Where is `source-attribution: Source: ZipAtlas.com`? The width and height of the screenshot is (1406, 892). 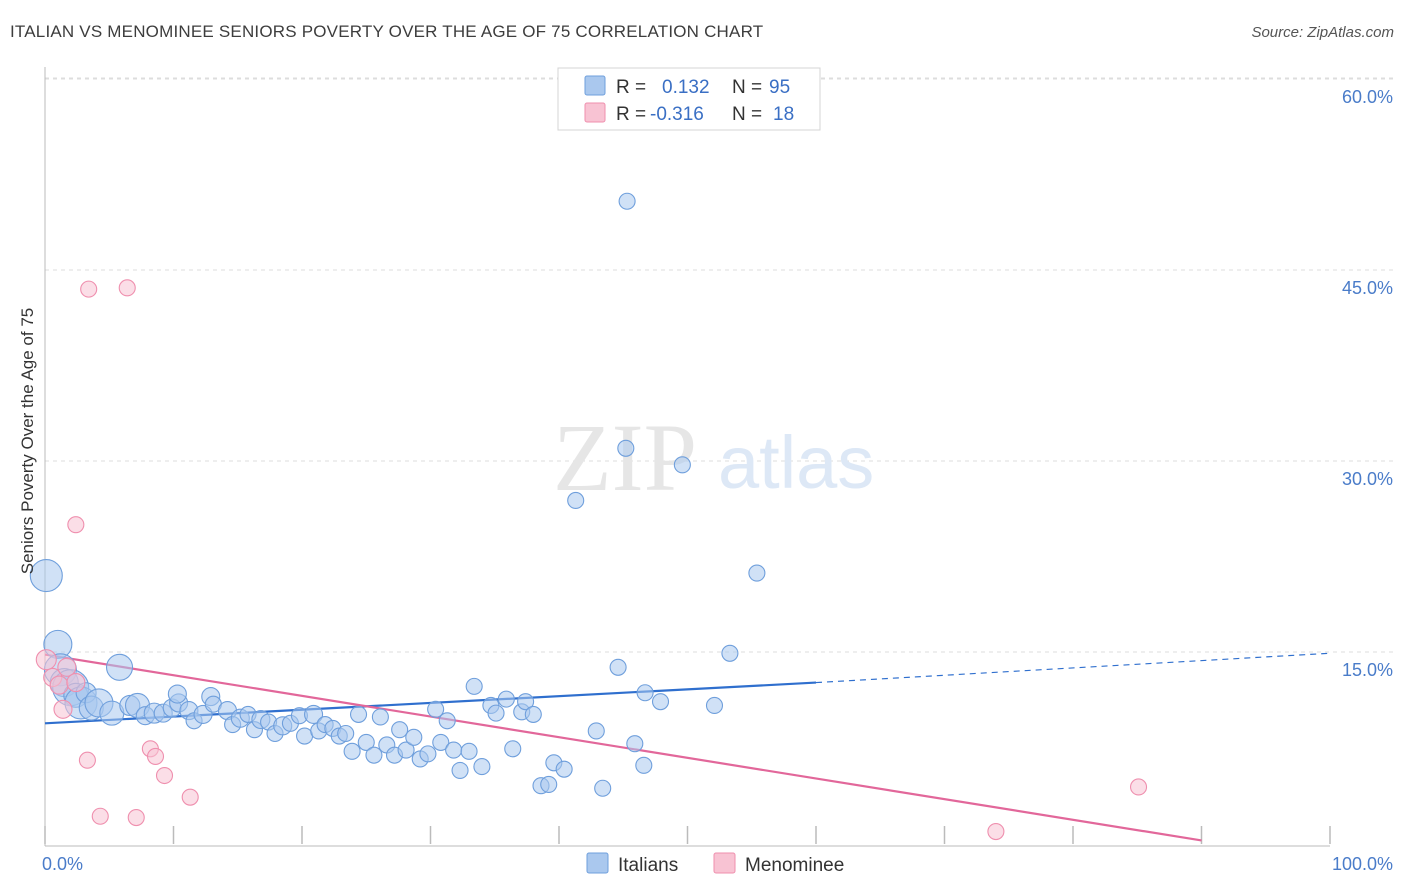
source-attribution: Source: ZipAtlas.com is located at coordinates (1322, 32).